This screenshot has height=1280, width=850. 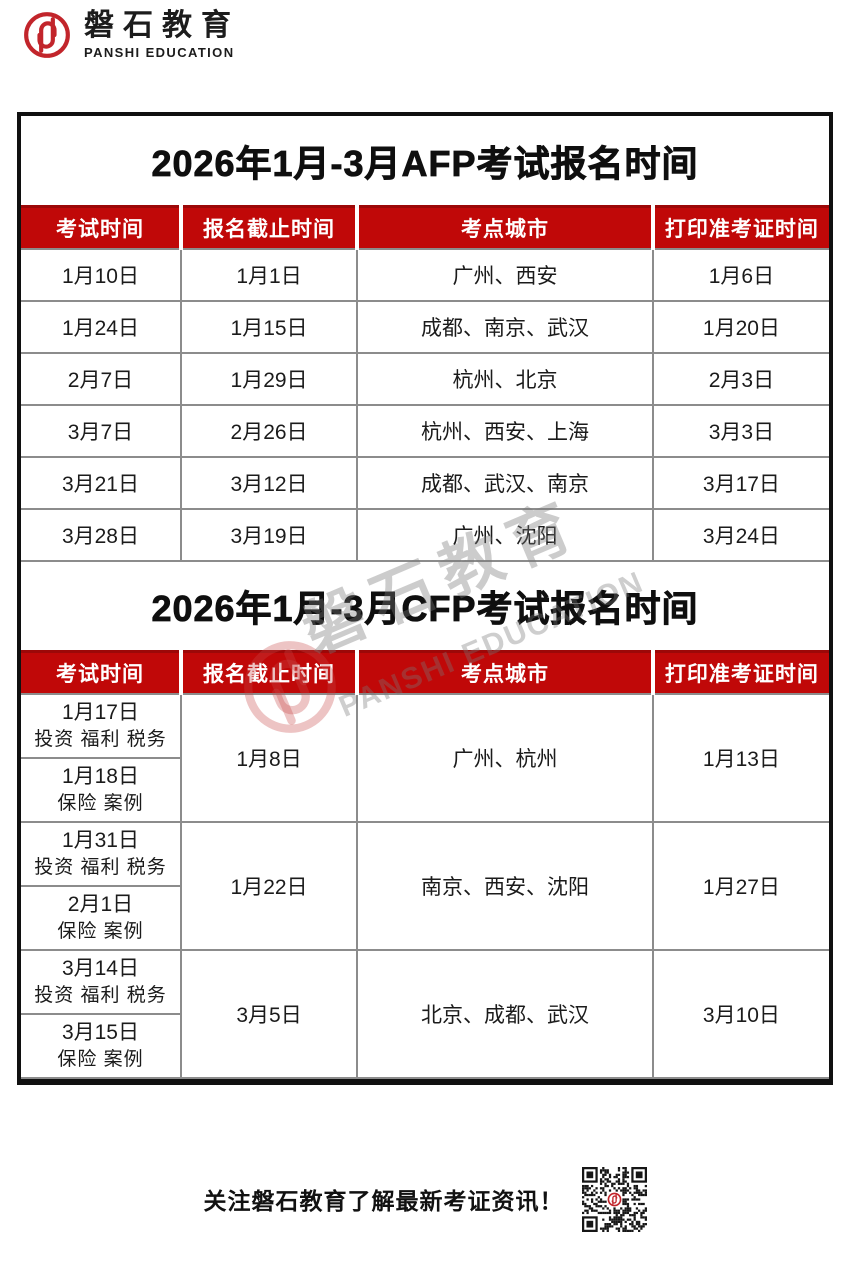 What do you see at coordinates (100, 904) in the screenshot?
I see `exam-date: 2月1日` at bounding box center [100, 904].